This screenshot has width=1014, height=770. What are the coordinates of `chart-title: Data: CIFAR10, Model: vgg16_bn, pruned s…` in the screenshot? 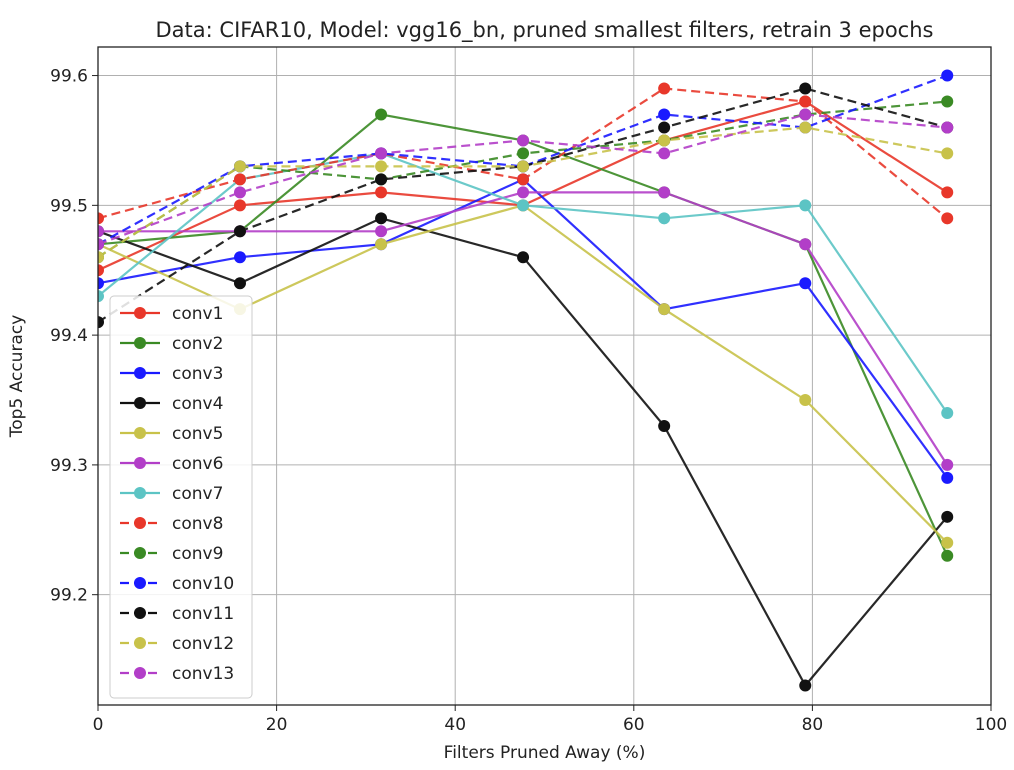 It's located at (545, 30).